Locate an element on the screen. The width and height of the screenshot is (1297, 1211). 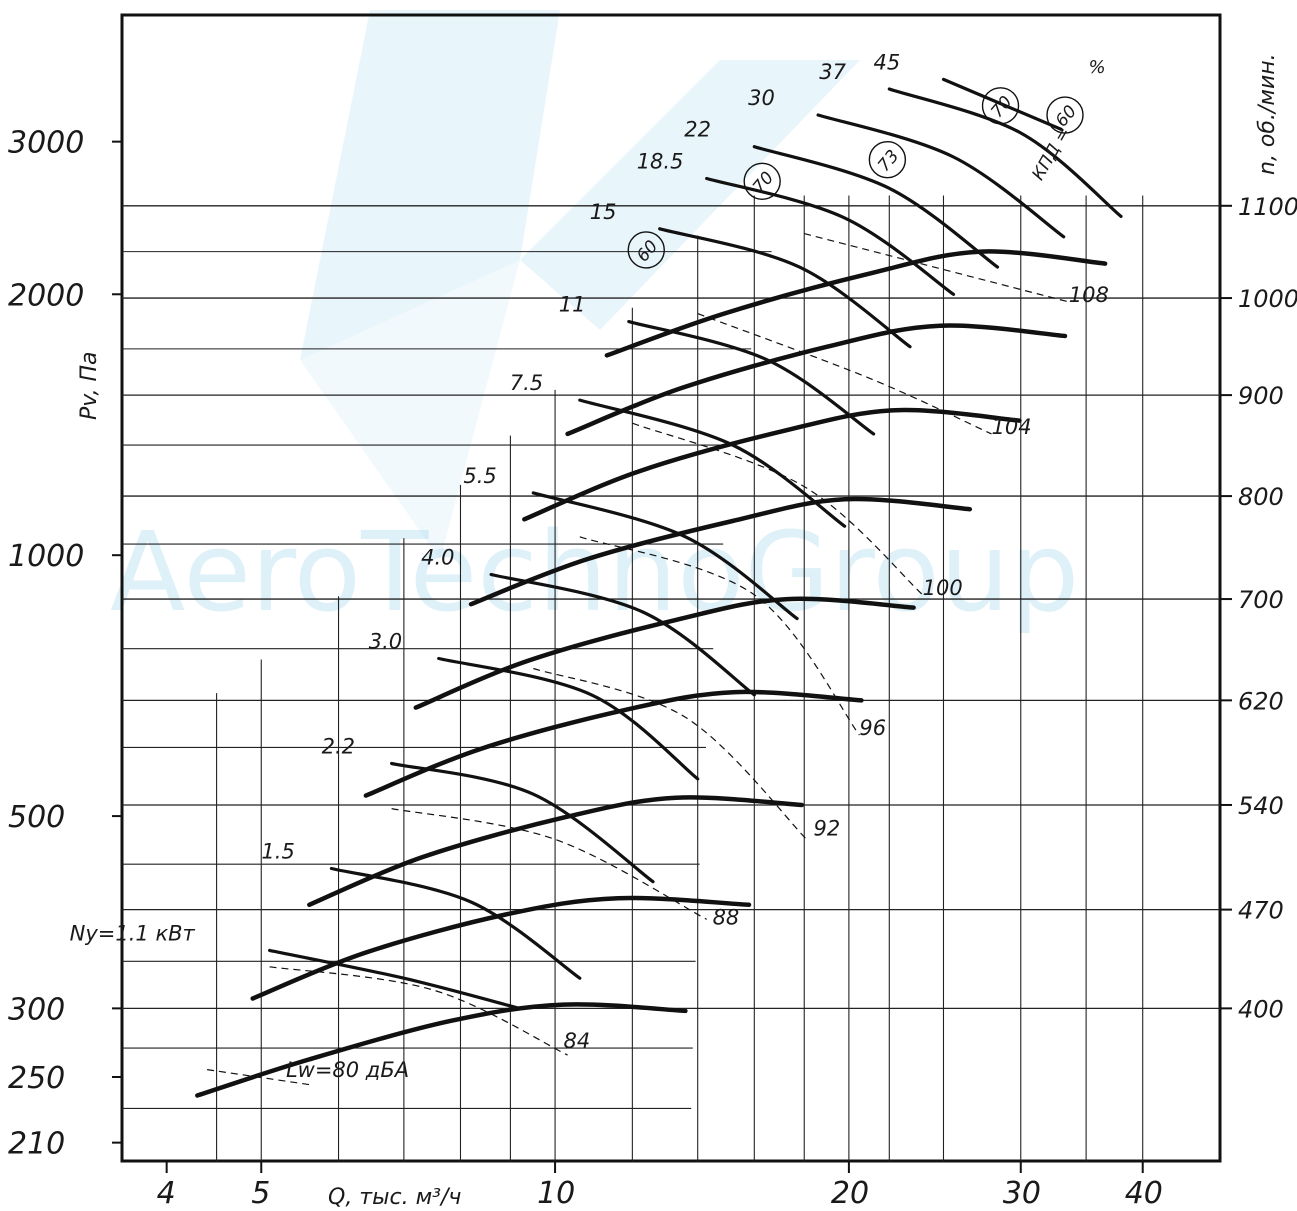
watermark-logo-shape is located at coordinates (430, 185).